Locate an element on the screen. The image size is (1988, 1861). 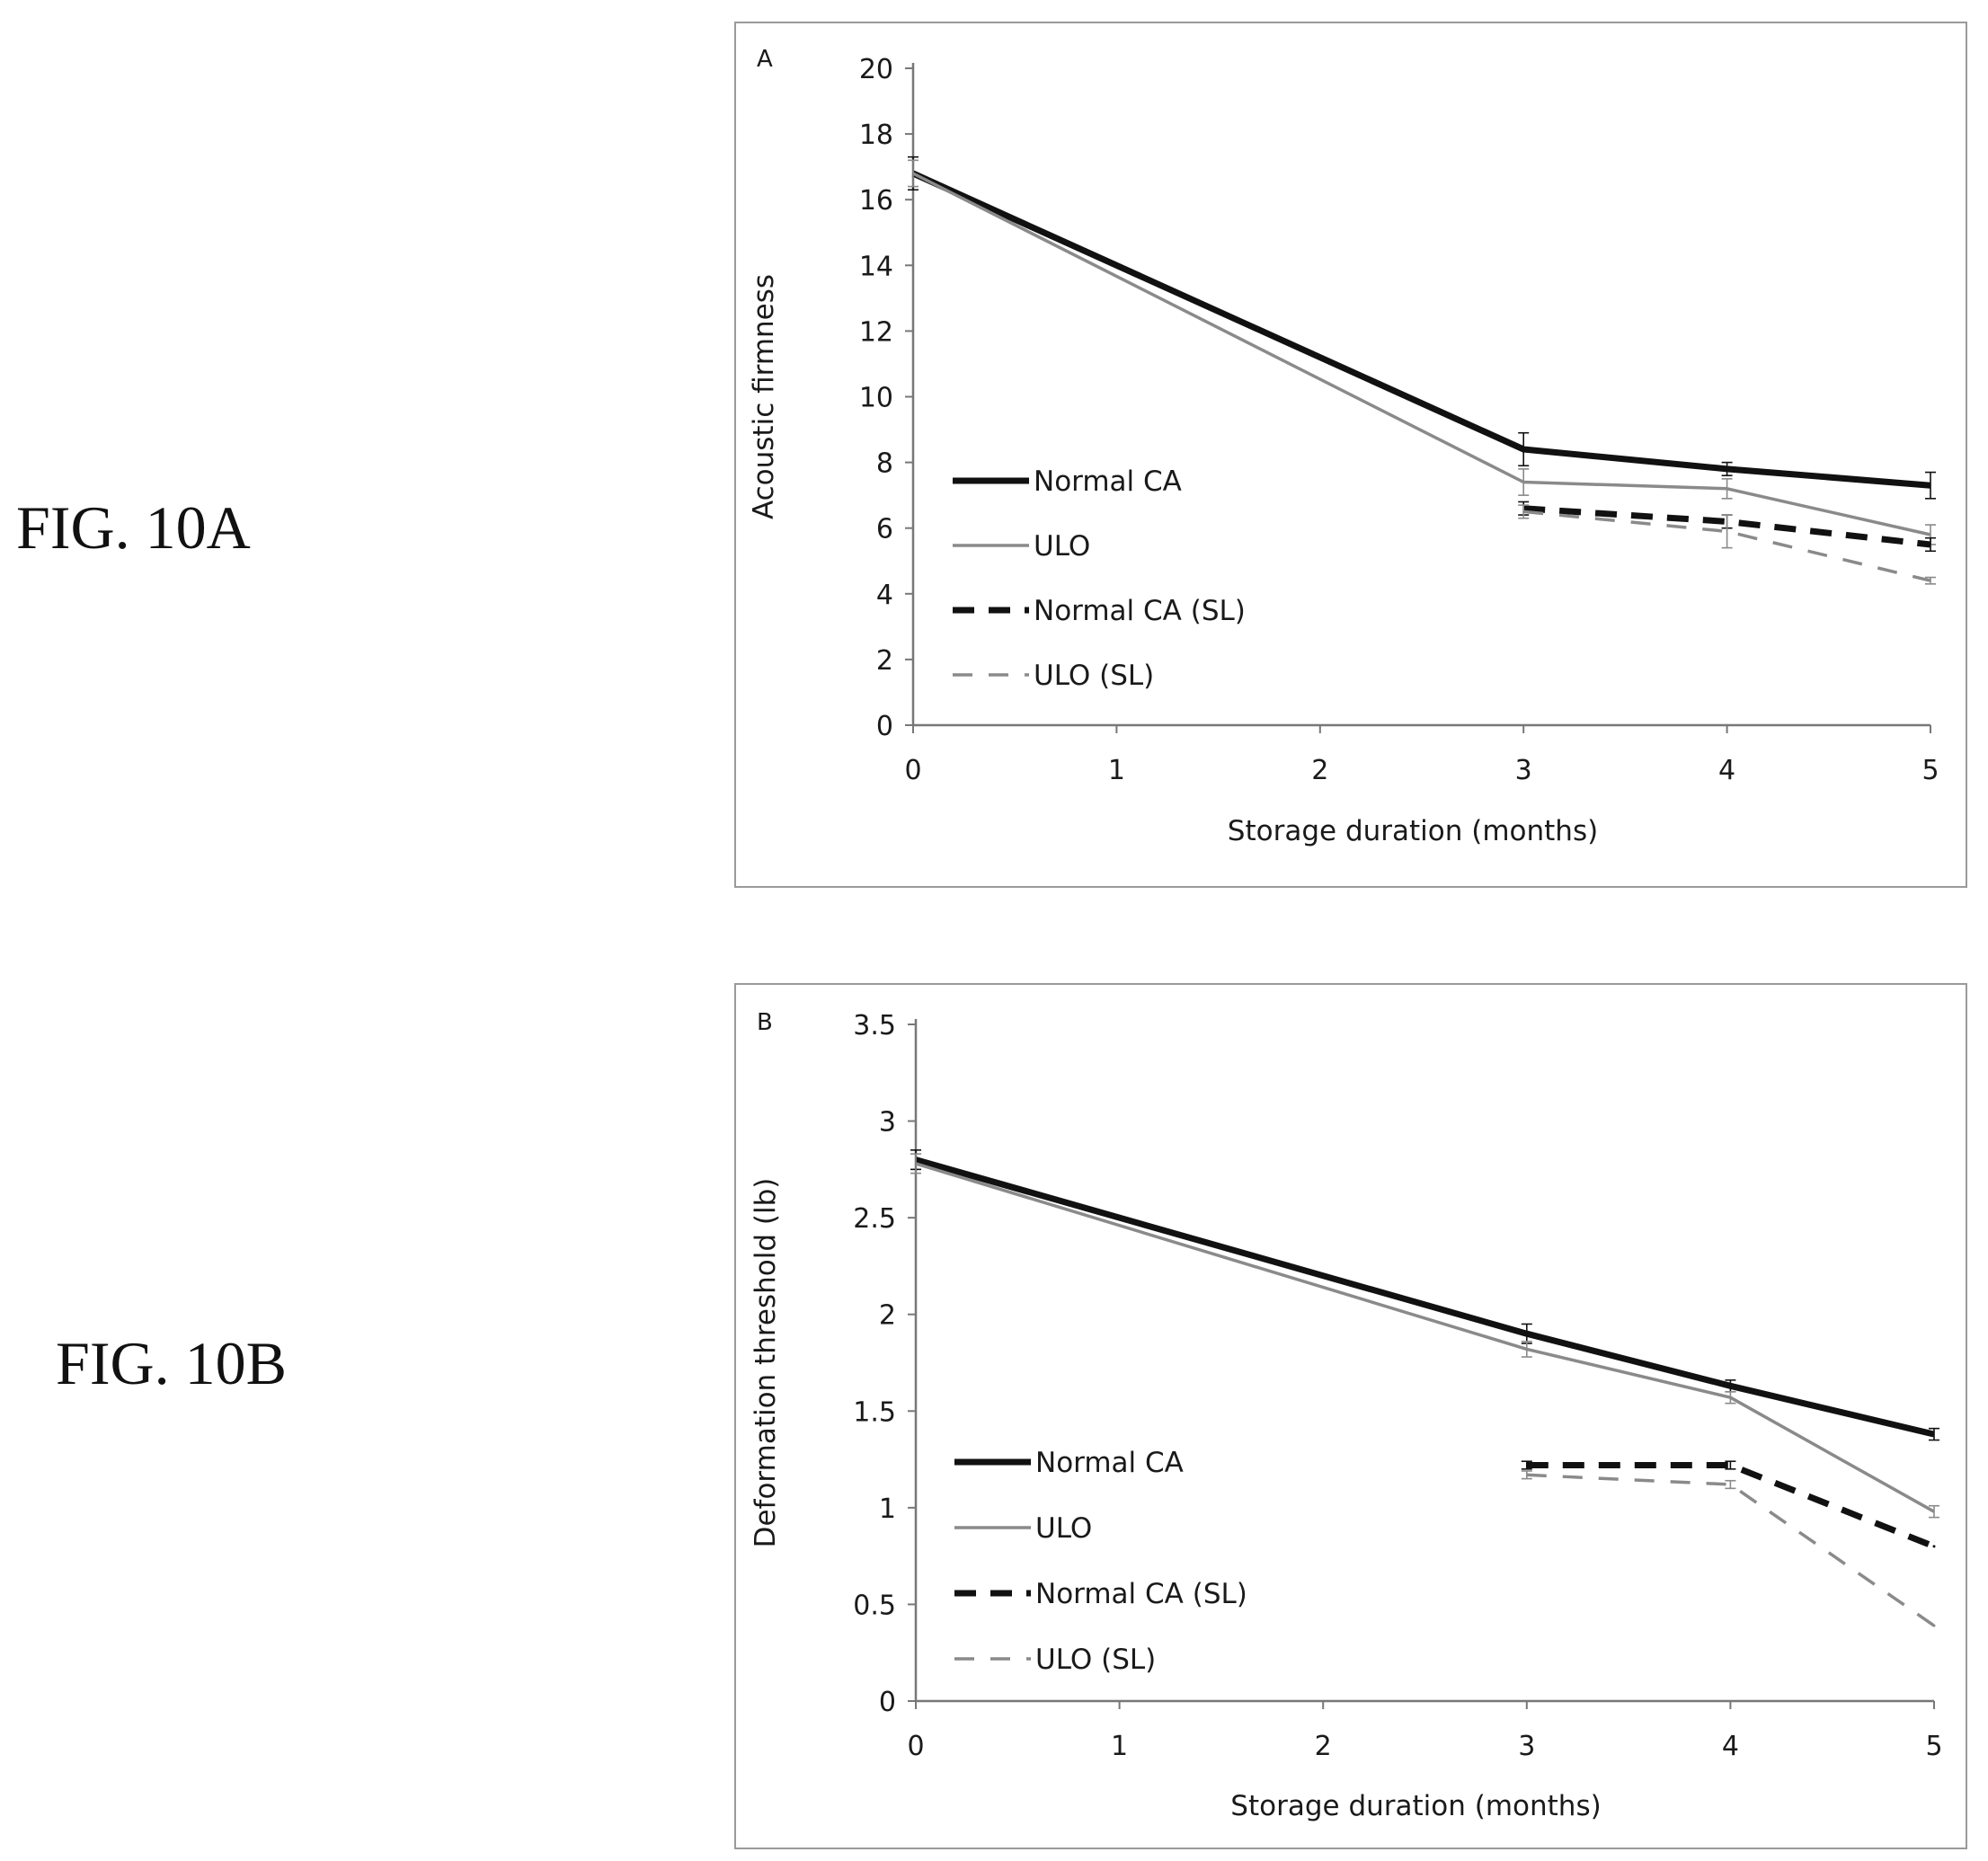
series-ulo is located at coordinates (1424, 1336).